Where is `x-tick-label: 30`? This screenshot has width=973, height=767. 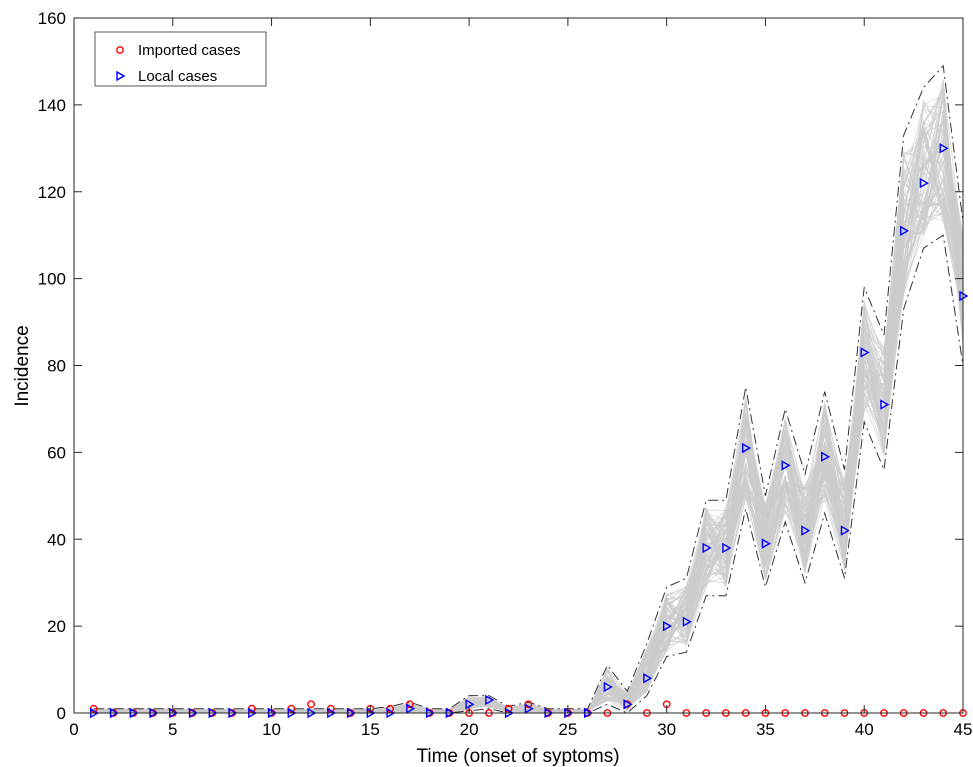 x-tick-label: 30 is located at coordinates (666, 729).